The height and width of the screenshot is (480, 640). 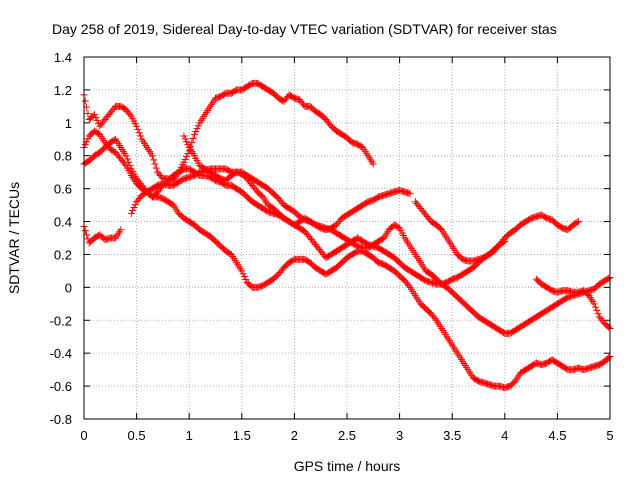 What do you see at coordinates (294, 435) in the screenshot?
I see `x-tick-label: 2` at bounding box center [294, 435].